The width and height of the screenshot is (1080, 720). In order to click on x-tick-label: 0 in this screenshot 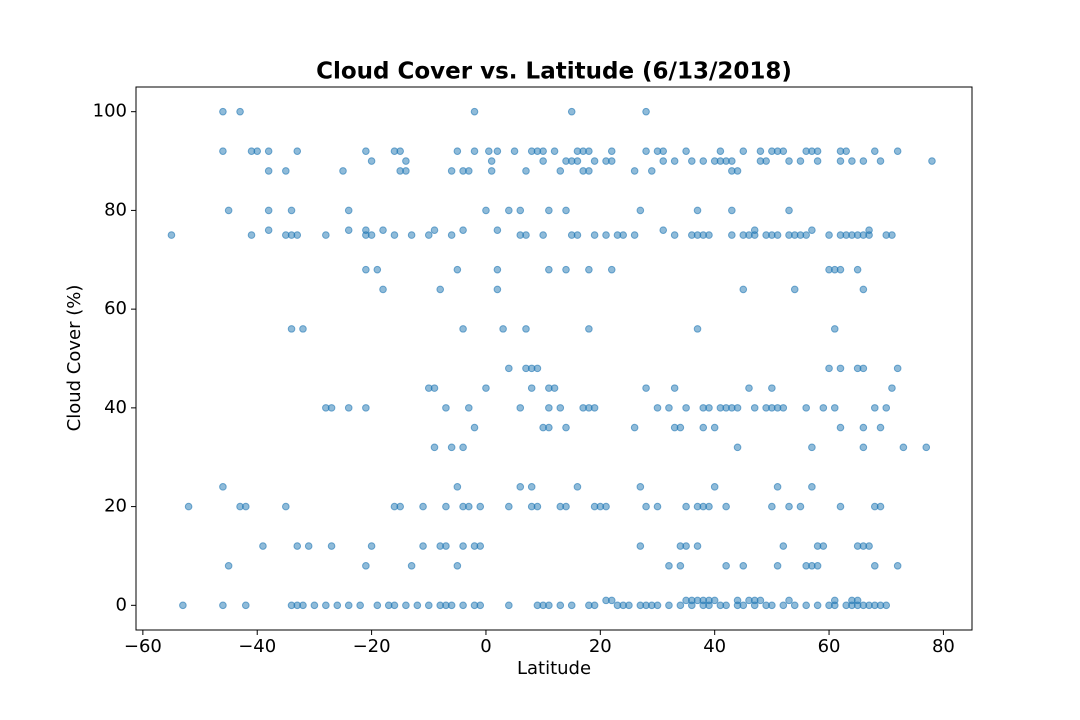, I will do `click(485, 646)`.